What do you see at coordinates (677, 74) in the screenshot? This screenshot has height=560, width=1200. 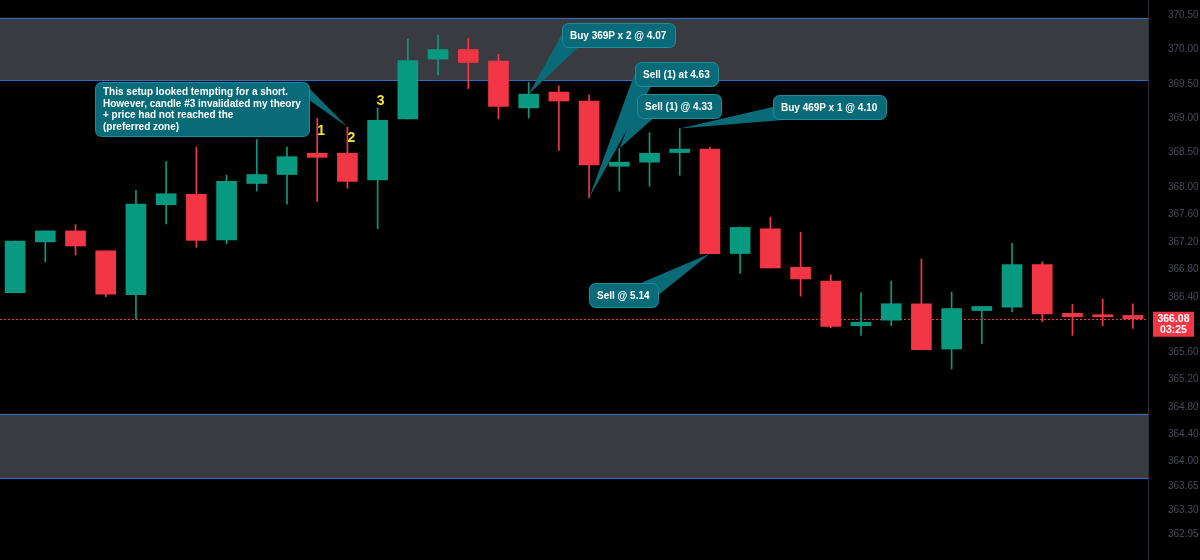 I see `annotation: Sell (1) at 4.63` at bounding box center [677, 74].